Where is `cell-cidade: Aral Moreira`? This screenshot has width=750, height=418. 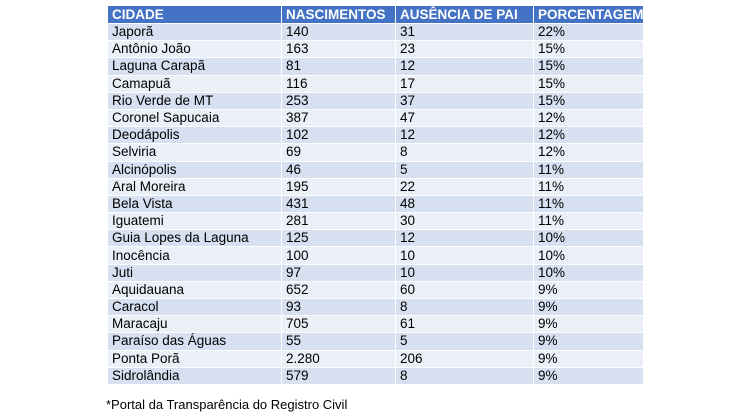
cell-cidade: Aral Moreira is located at coordinates (194, 186).